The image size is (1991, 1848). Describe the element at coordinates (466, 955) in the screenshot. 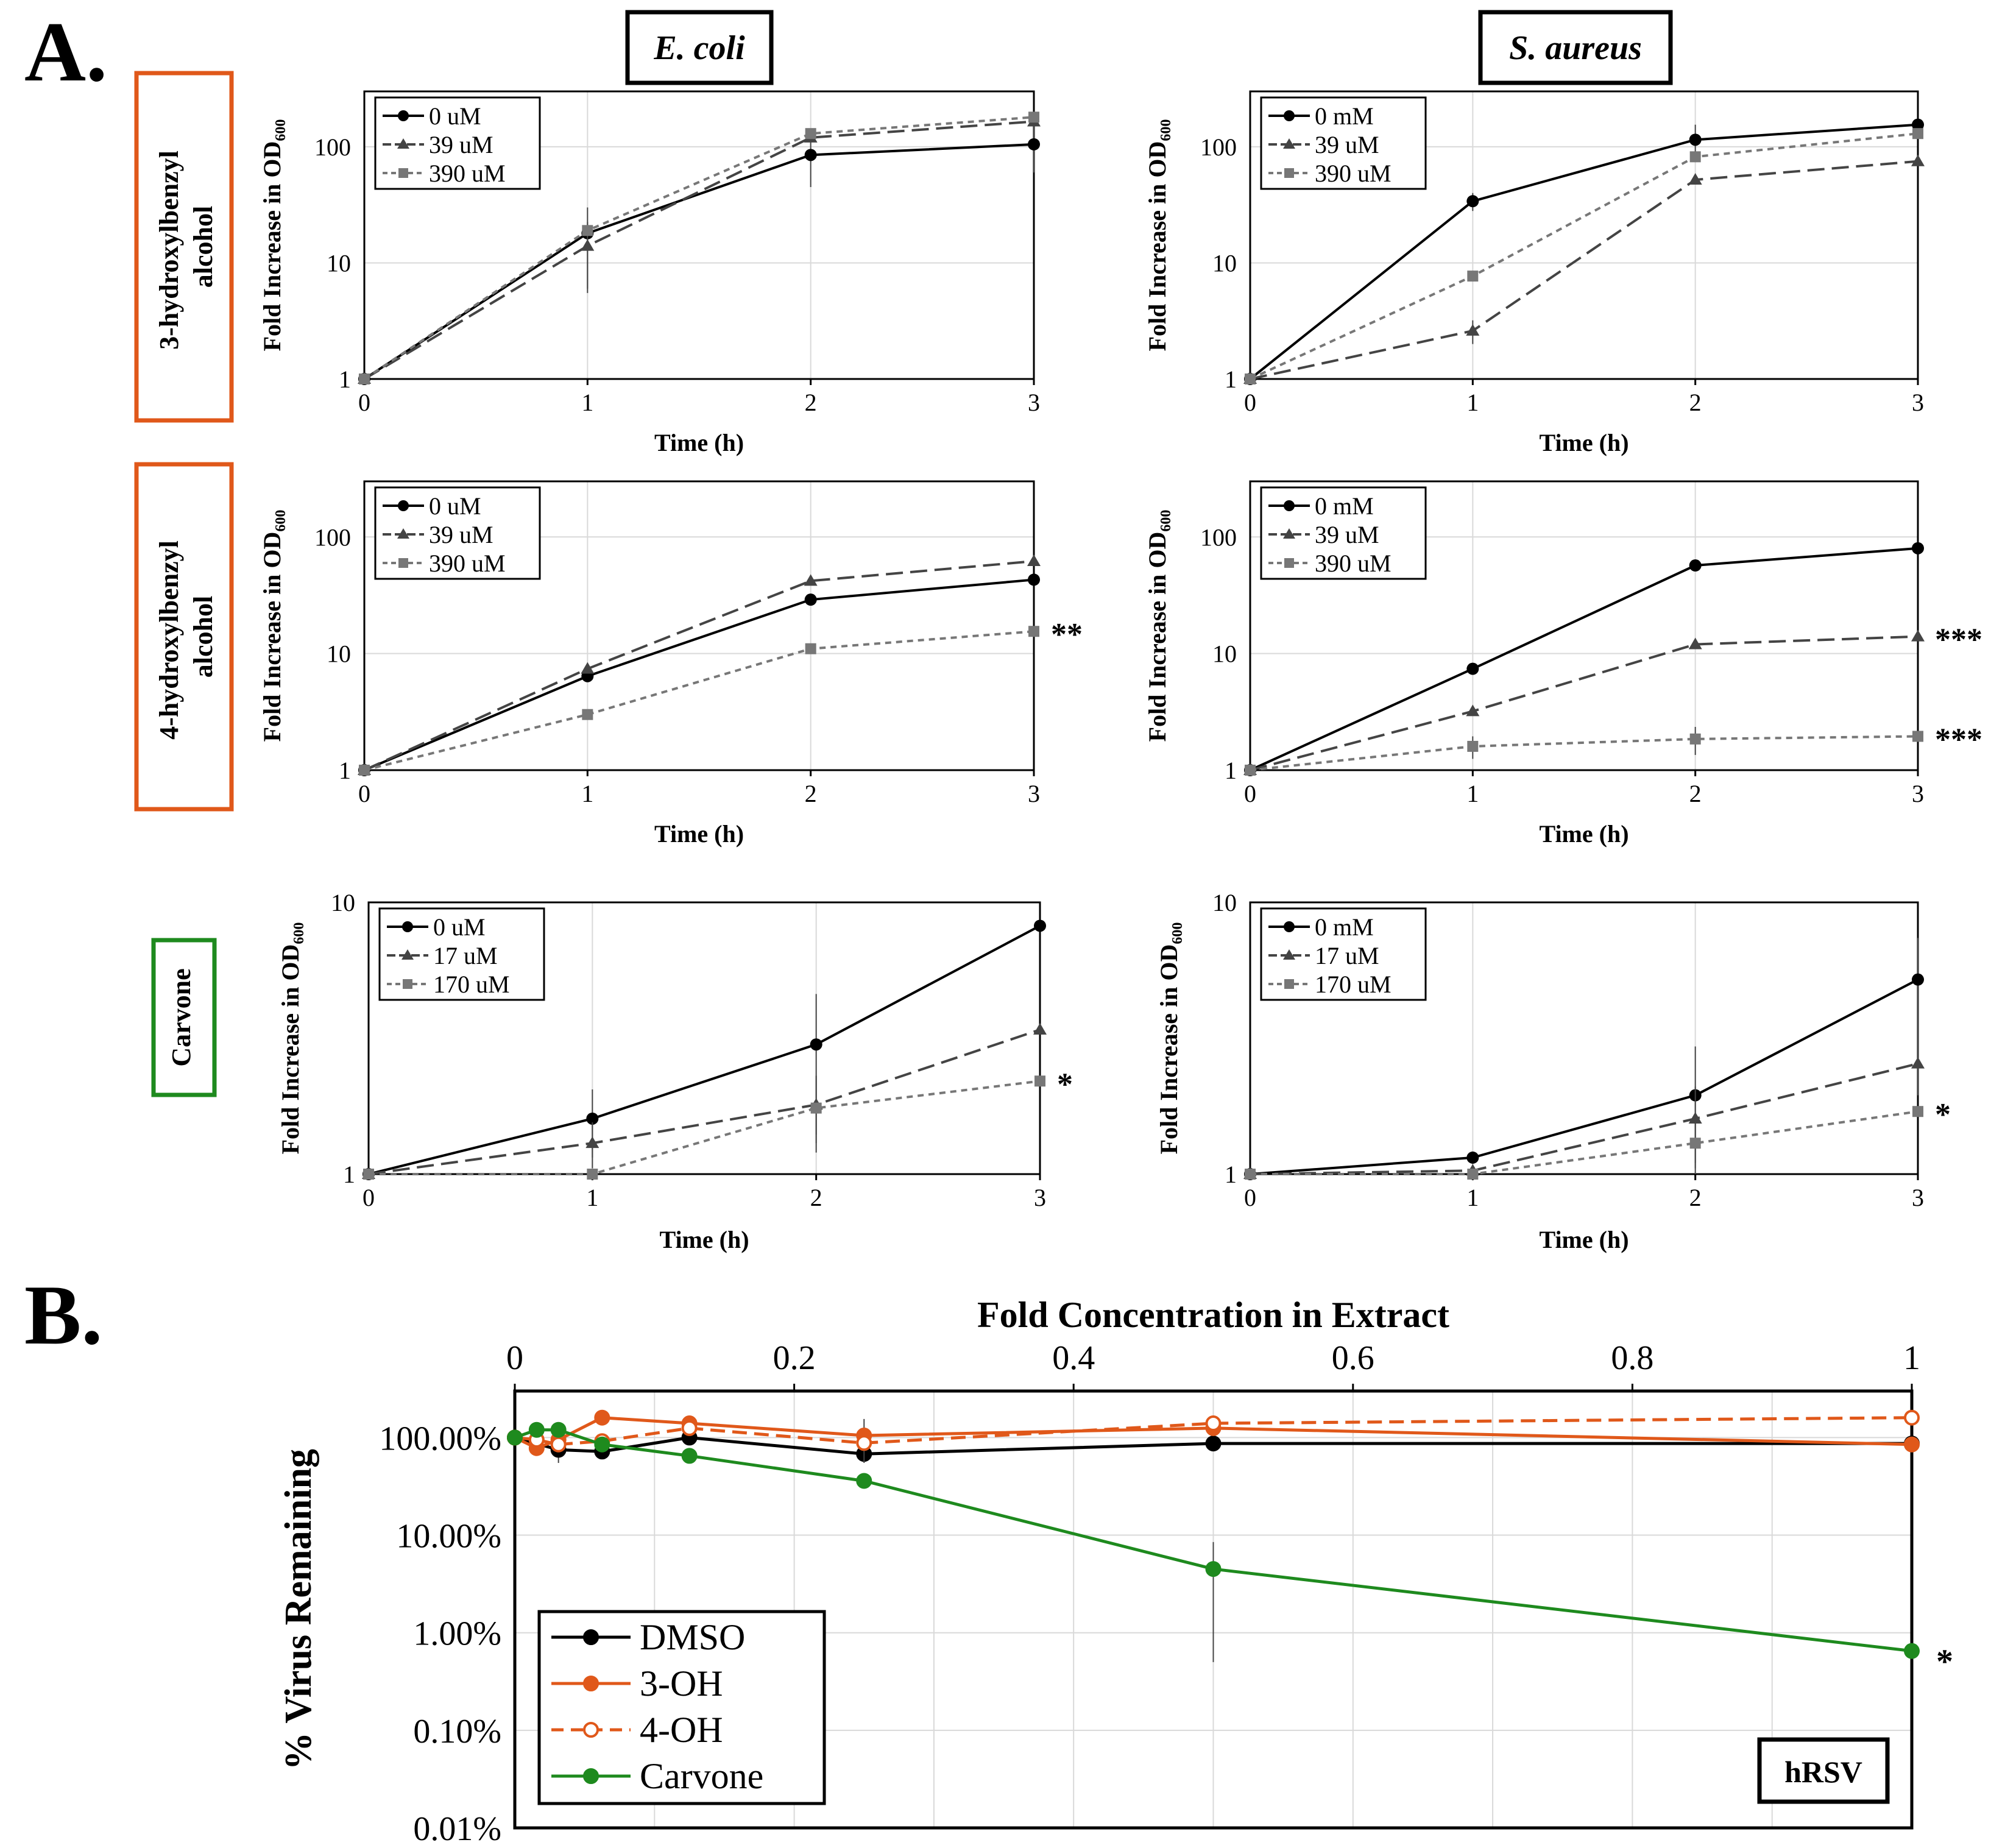

I see `legend-label: 17 uM` at that location.